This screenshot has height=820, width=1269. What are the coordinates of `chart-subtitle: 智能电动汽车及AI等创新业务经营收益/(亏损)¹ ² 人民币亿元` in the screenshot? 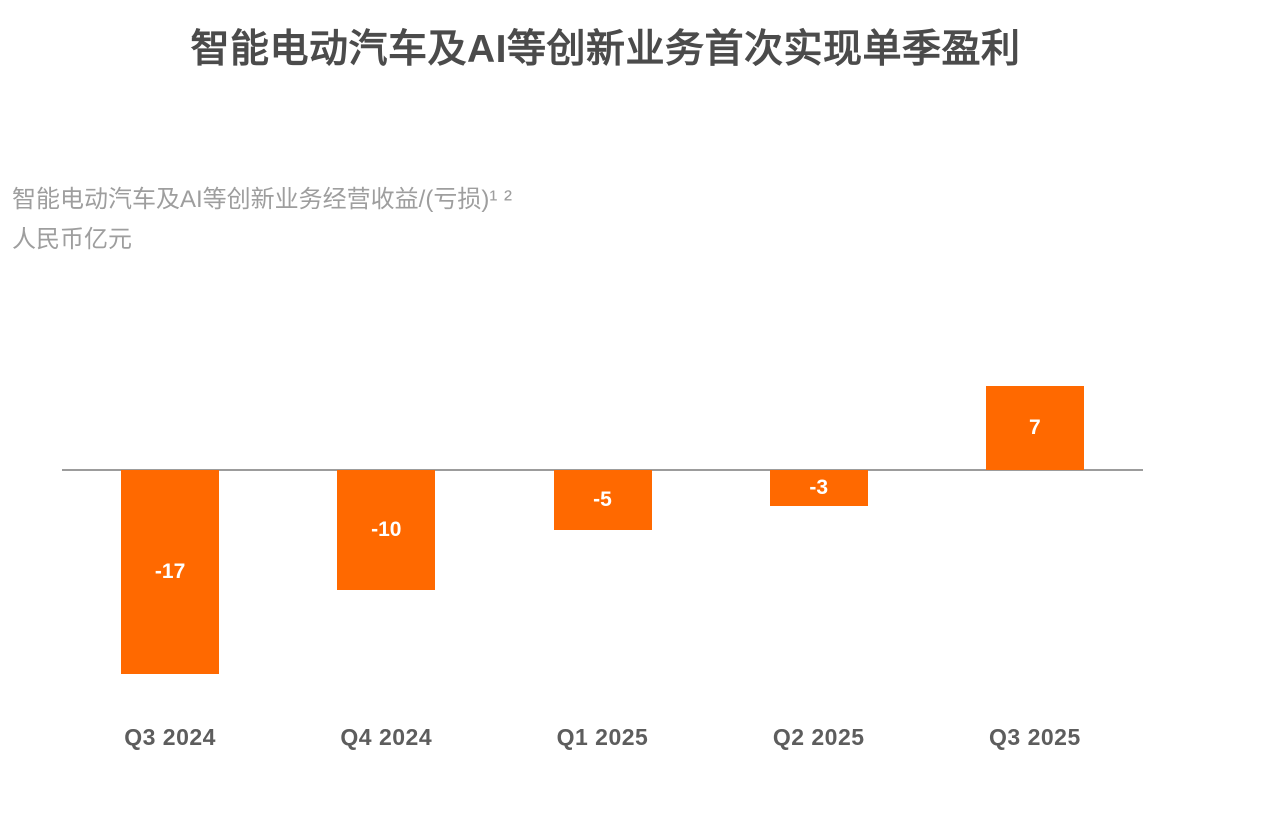 It's located at (262, 220).